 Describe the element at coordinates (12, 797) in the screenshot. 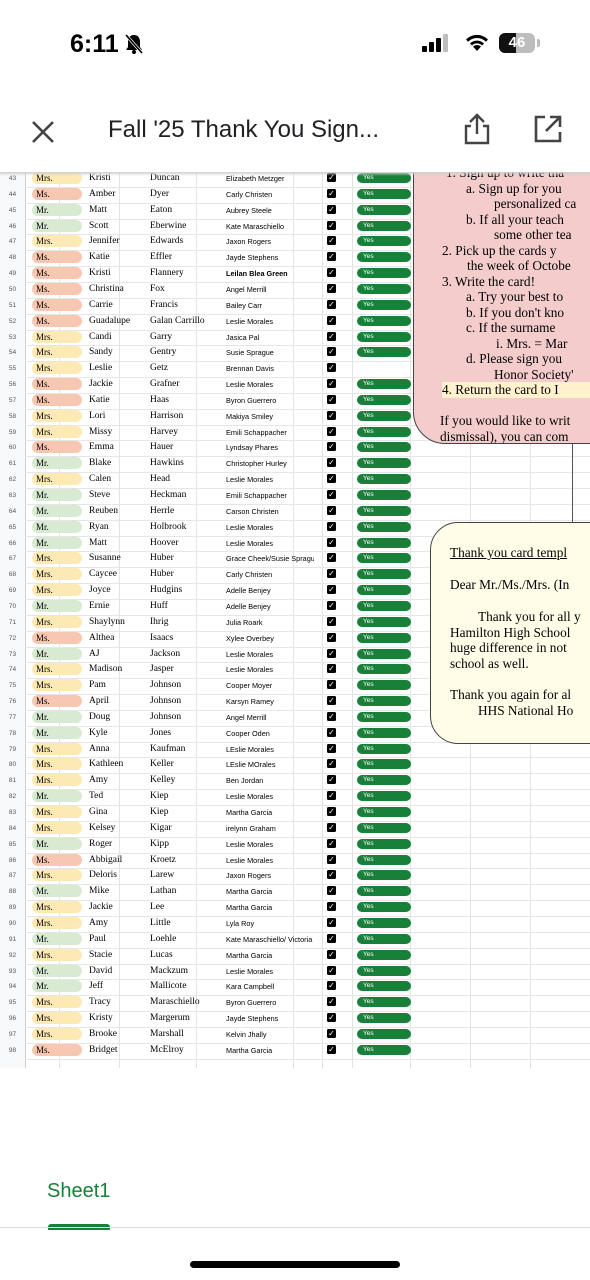

I see `row-number: 82` at that location.